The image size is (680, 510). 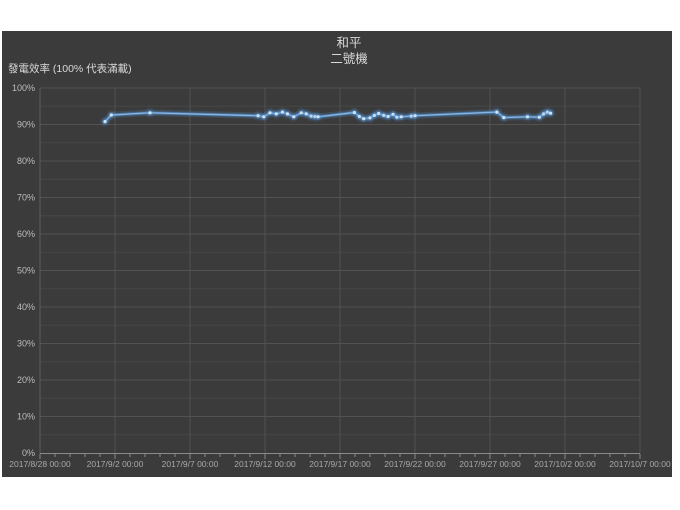 What do you see at coordinates (26, 125) in the screenshot?
I see `svg-text: 90%` at bounding box center [26, 125].